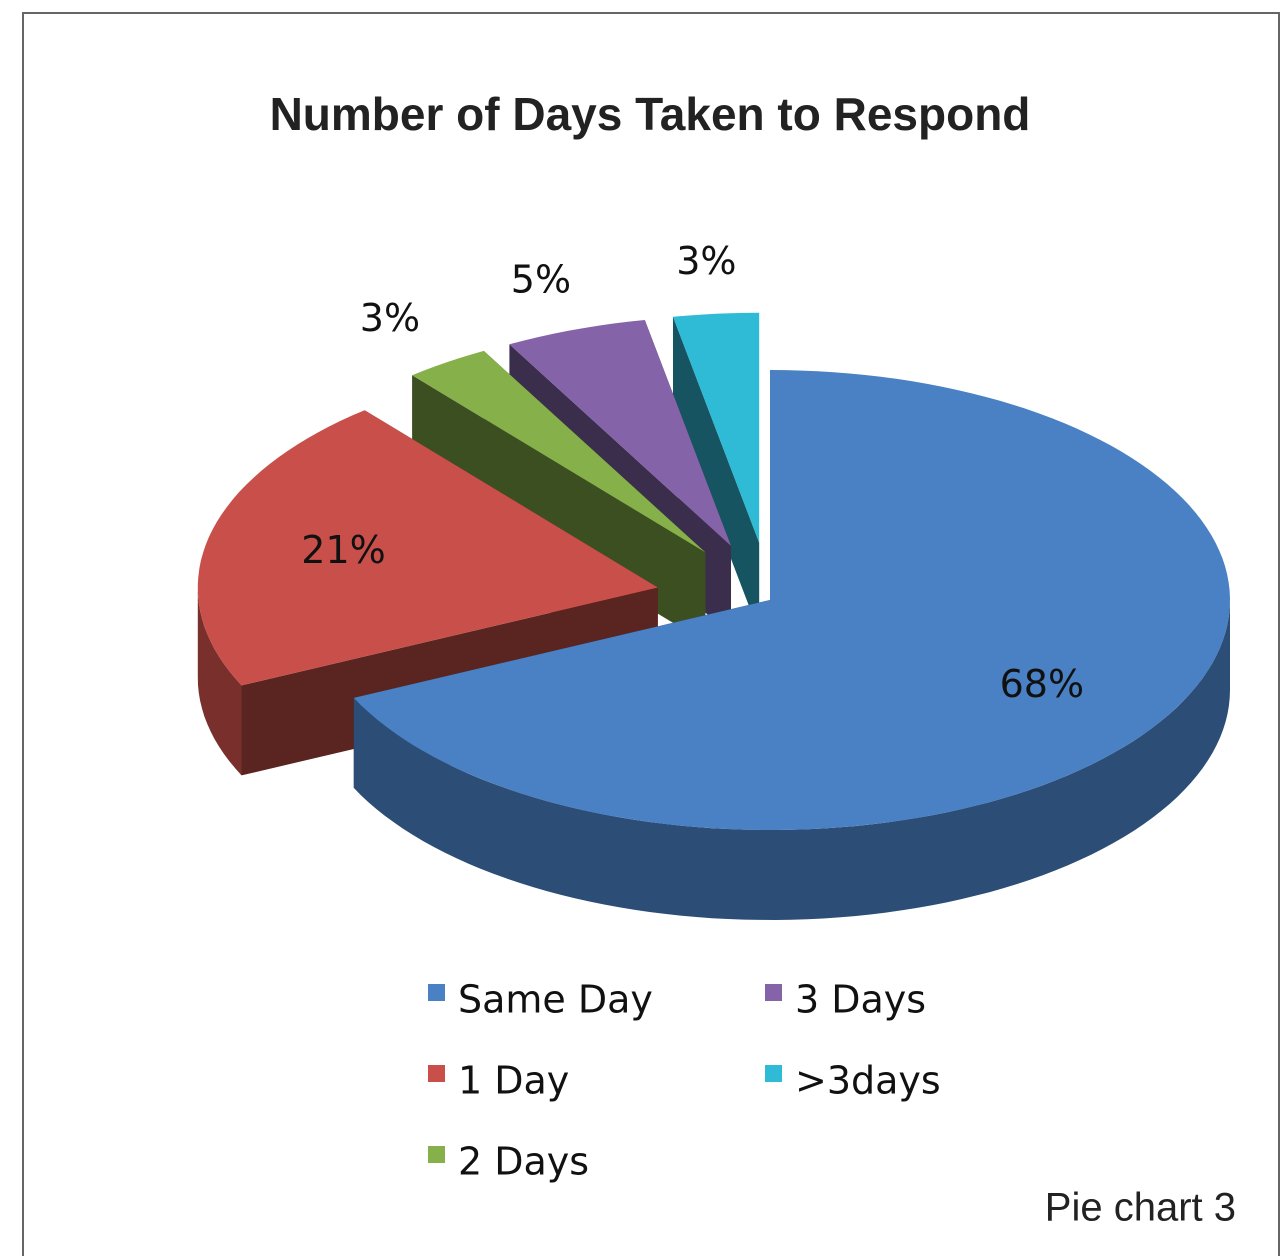 The image size is (1282, 1256). I want to click on caption: Pie chart 3, so click(1140, 1208).